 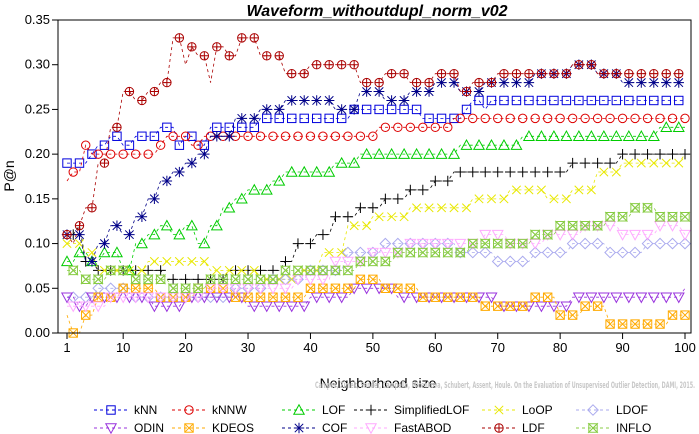 What do you see at coordinates (533, 427) in the screenshot?
I see `legend-label: LDF` at bounding box center [533, 427].